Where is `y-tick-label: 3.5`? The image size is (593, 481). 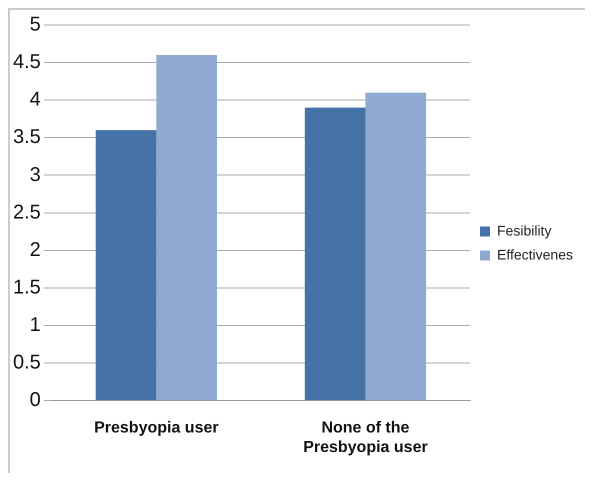 y-tick-label: 3.5 is located at coordinates (26, 137).